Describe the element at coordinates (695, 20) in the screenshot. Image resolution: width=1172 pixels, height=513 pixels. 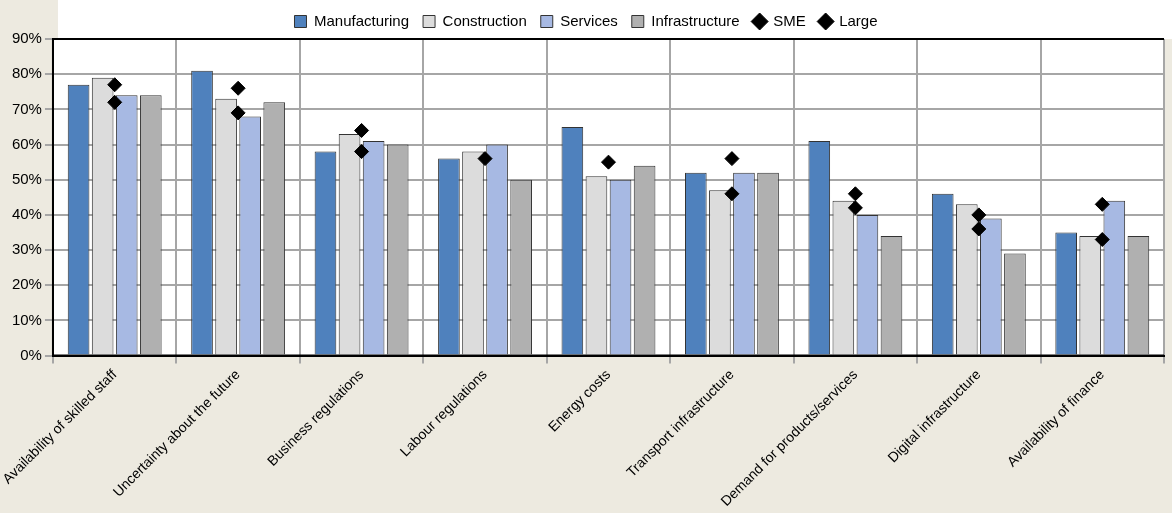
I see `legend-label: Infrastructure` at that location.